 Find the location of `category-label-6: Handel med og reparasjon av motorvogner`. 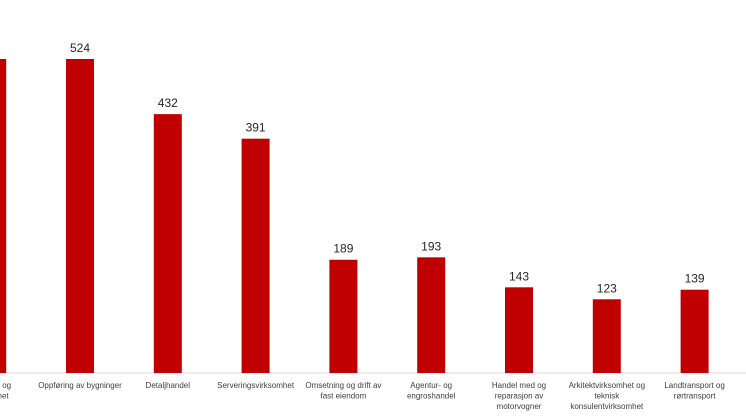

category-label-6: Handel med og reparasjon av motorvogner is located at coordinates (519, 396).